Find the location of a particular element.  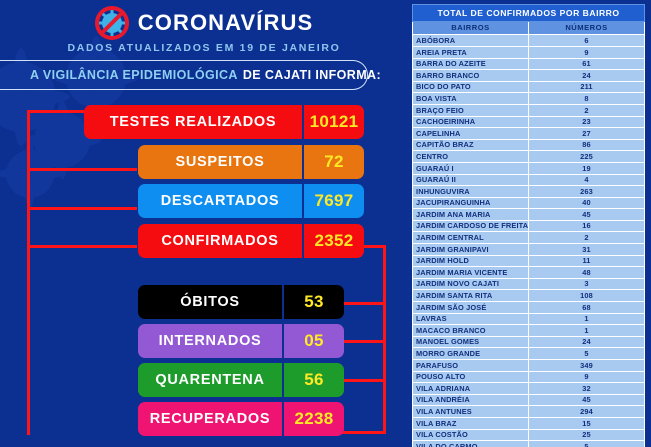

cell-numero: 31 is located at coordinates (586, 249).